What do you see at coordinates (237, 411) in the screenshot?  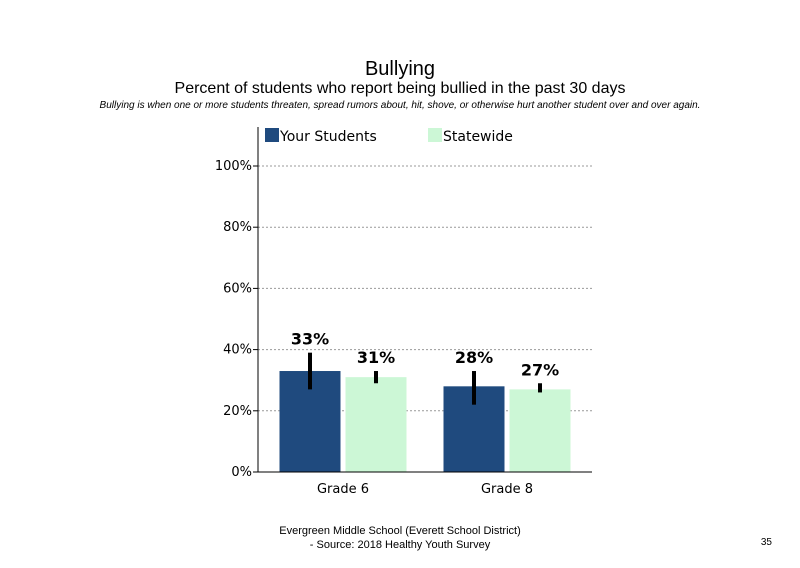 I see `y-tick-label: 20%` at bounding box center [237, 411].